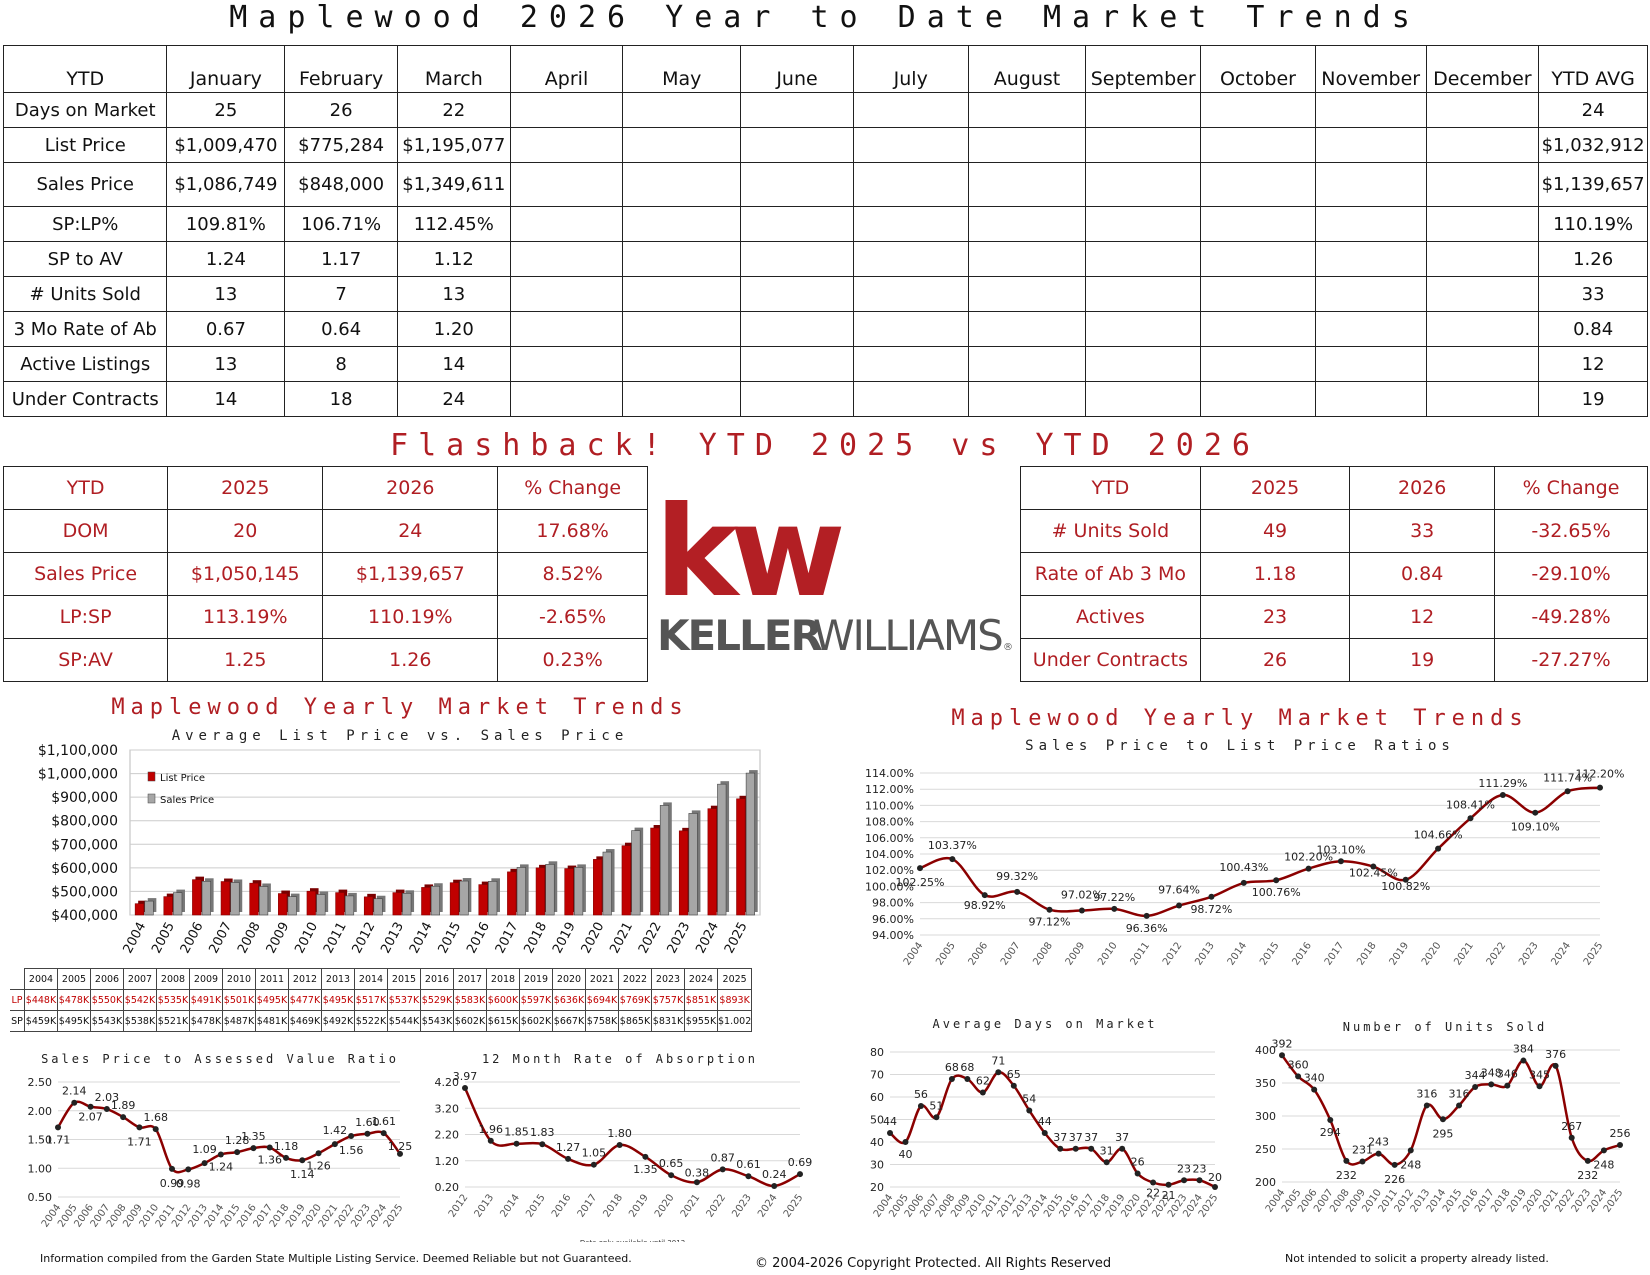 The image size is (1650, 1275). I want to click on y-tick-label: $700,000, so click(84, 845).